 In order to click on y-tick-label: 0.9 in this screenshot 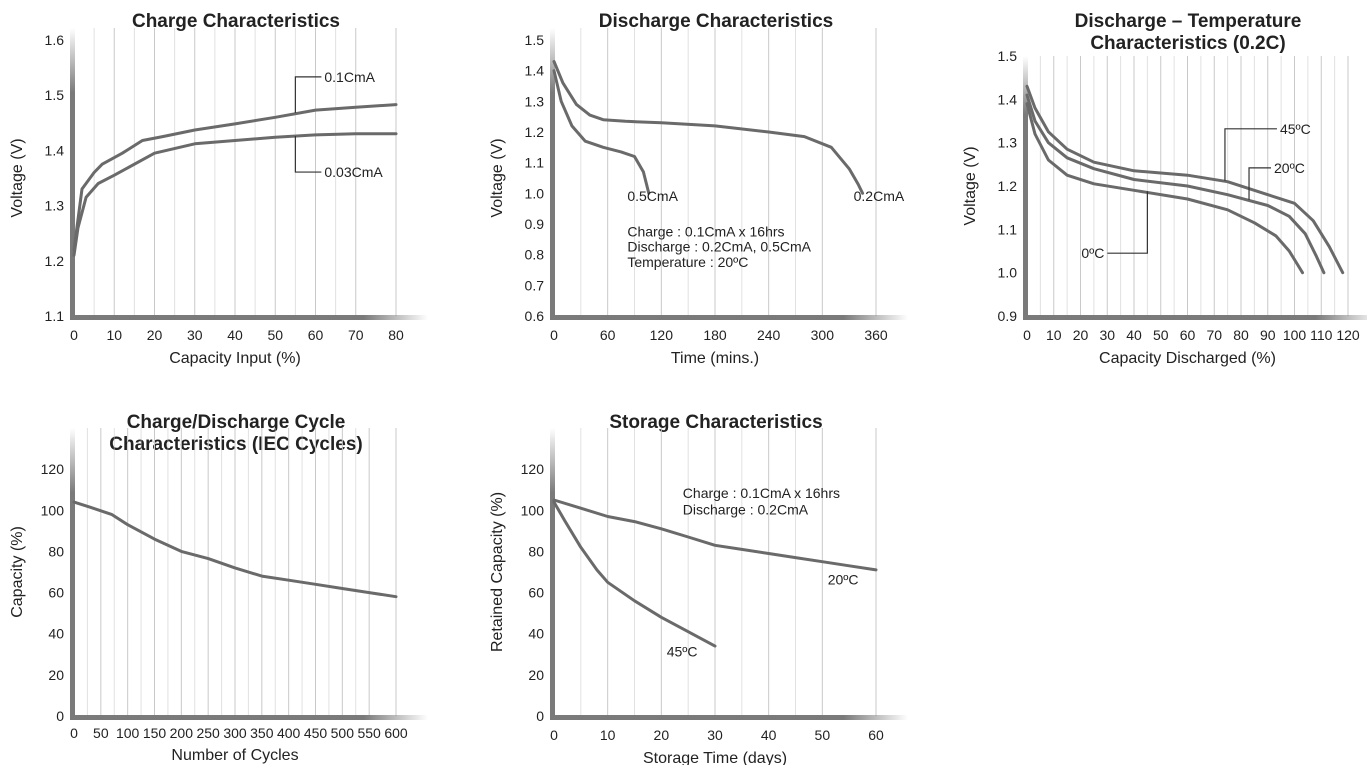, I will do `click(535, 224)`.